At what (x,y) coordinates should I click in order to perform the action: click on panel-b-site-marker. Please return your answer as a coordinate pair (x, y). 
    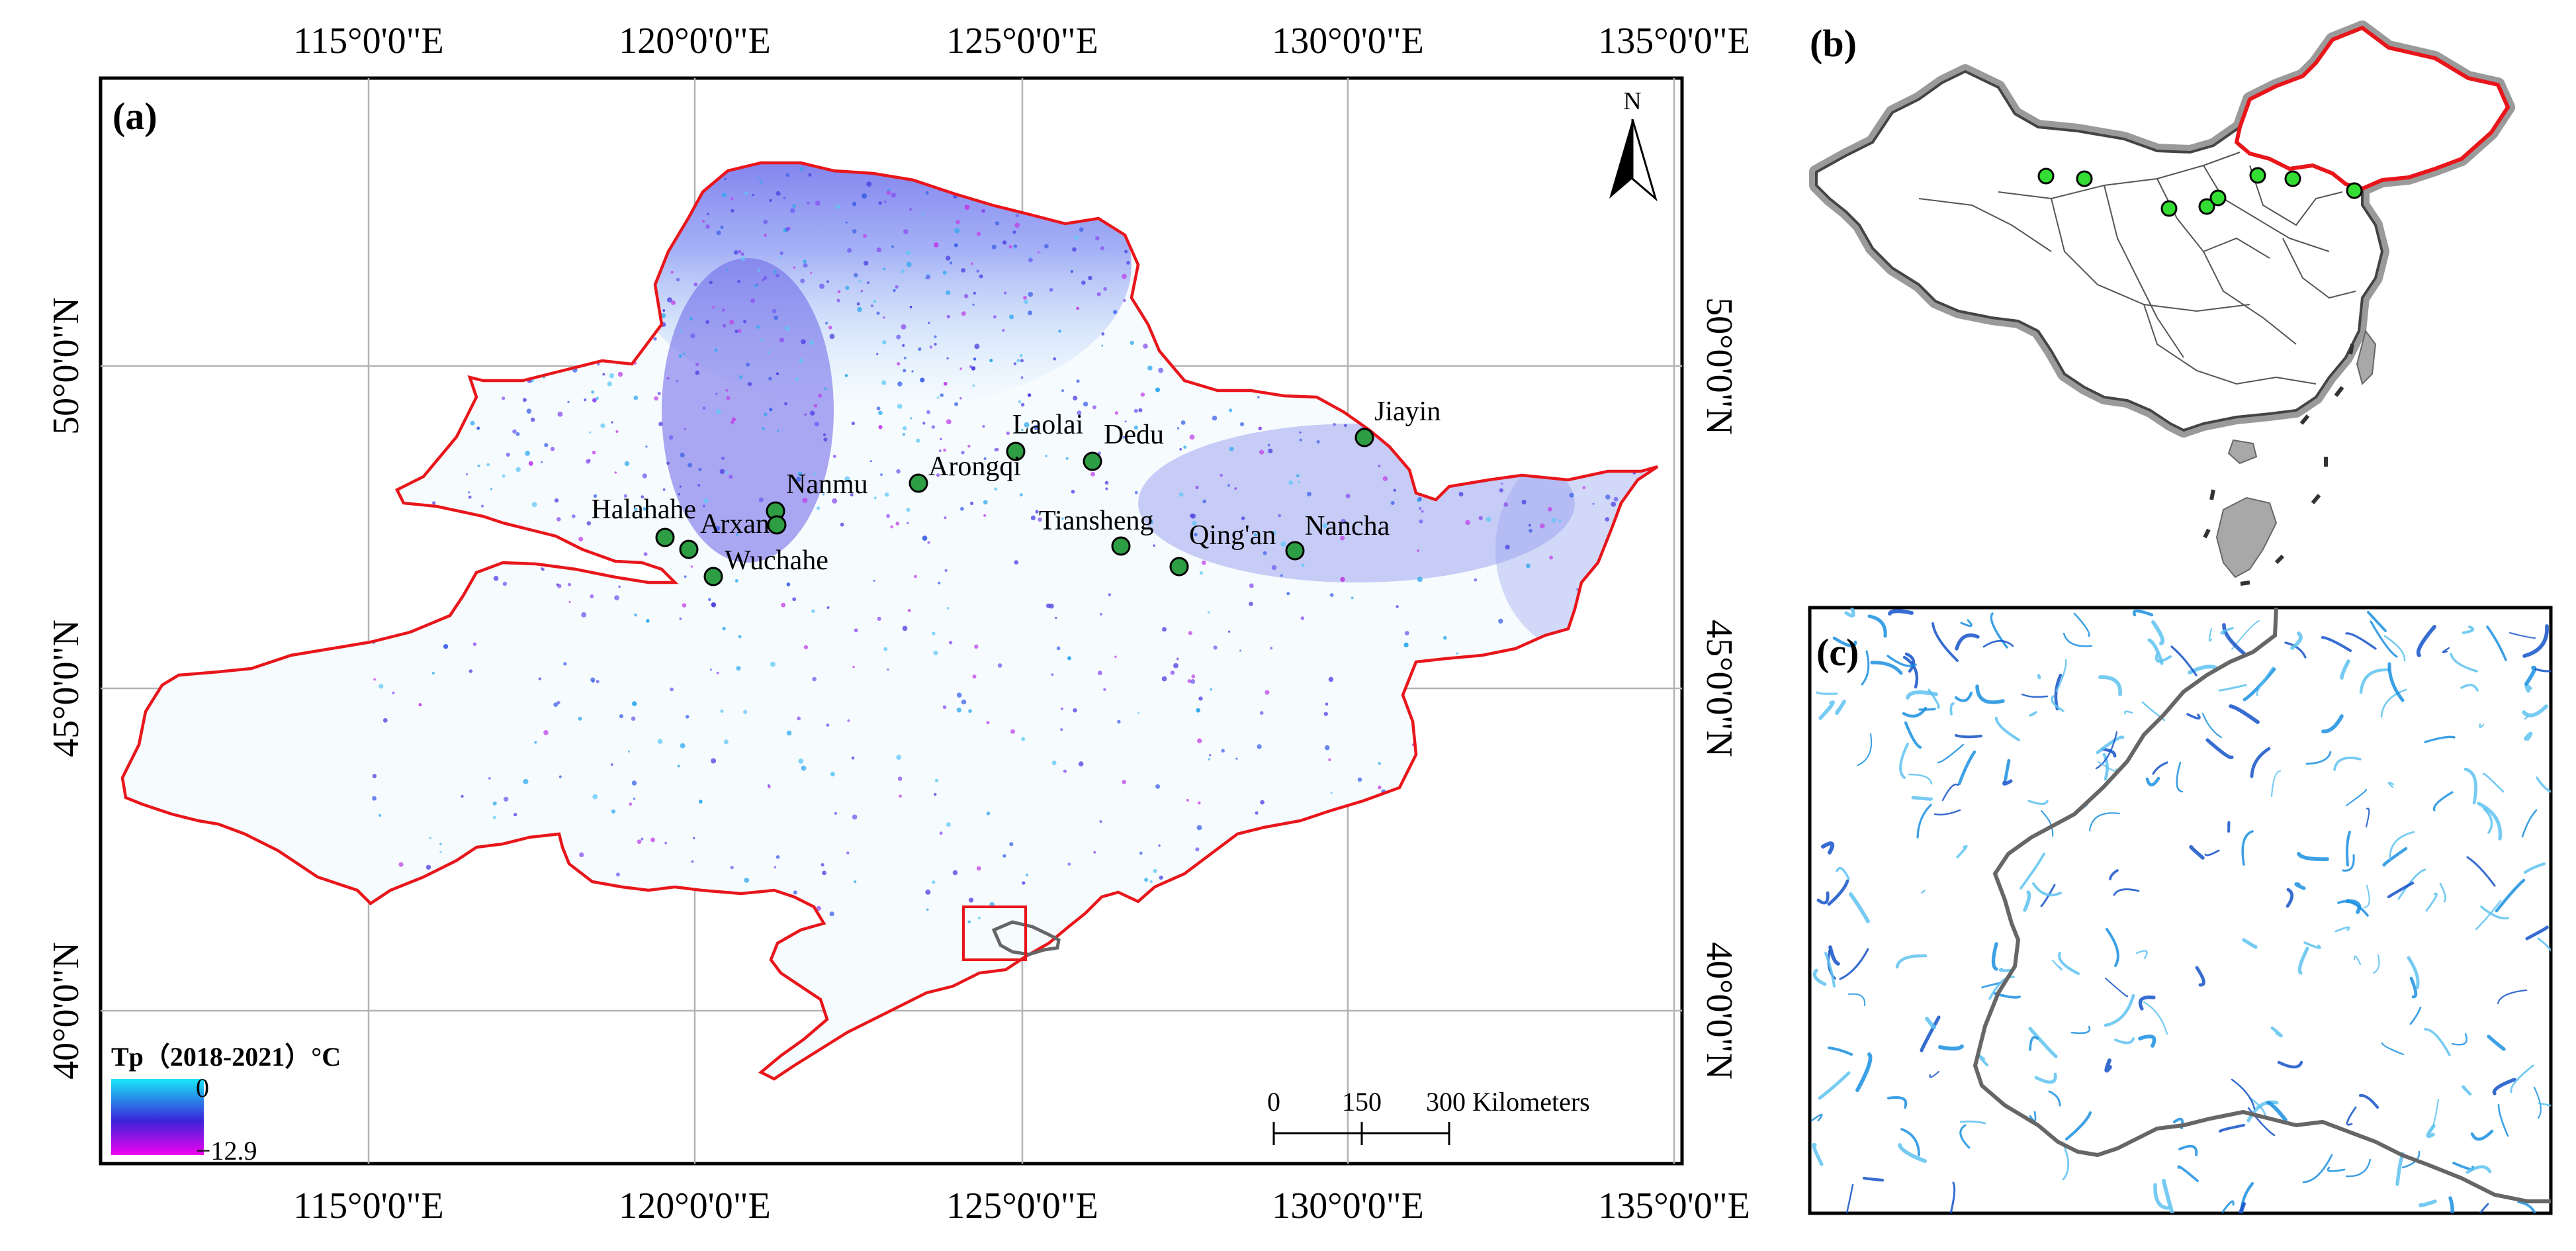
    Looking at the image, I should click on (2169, 208).